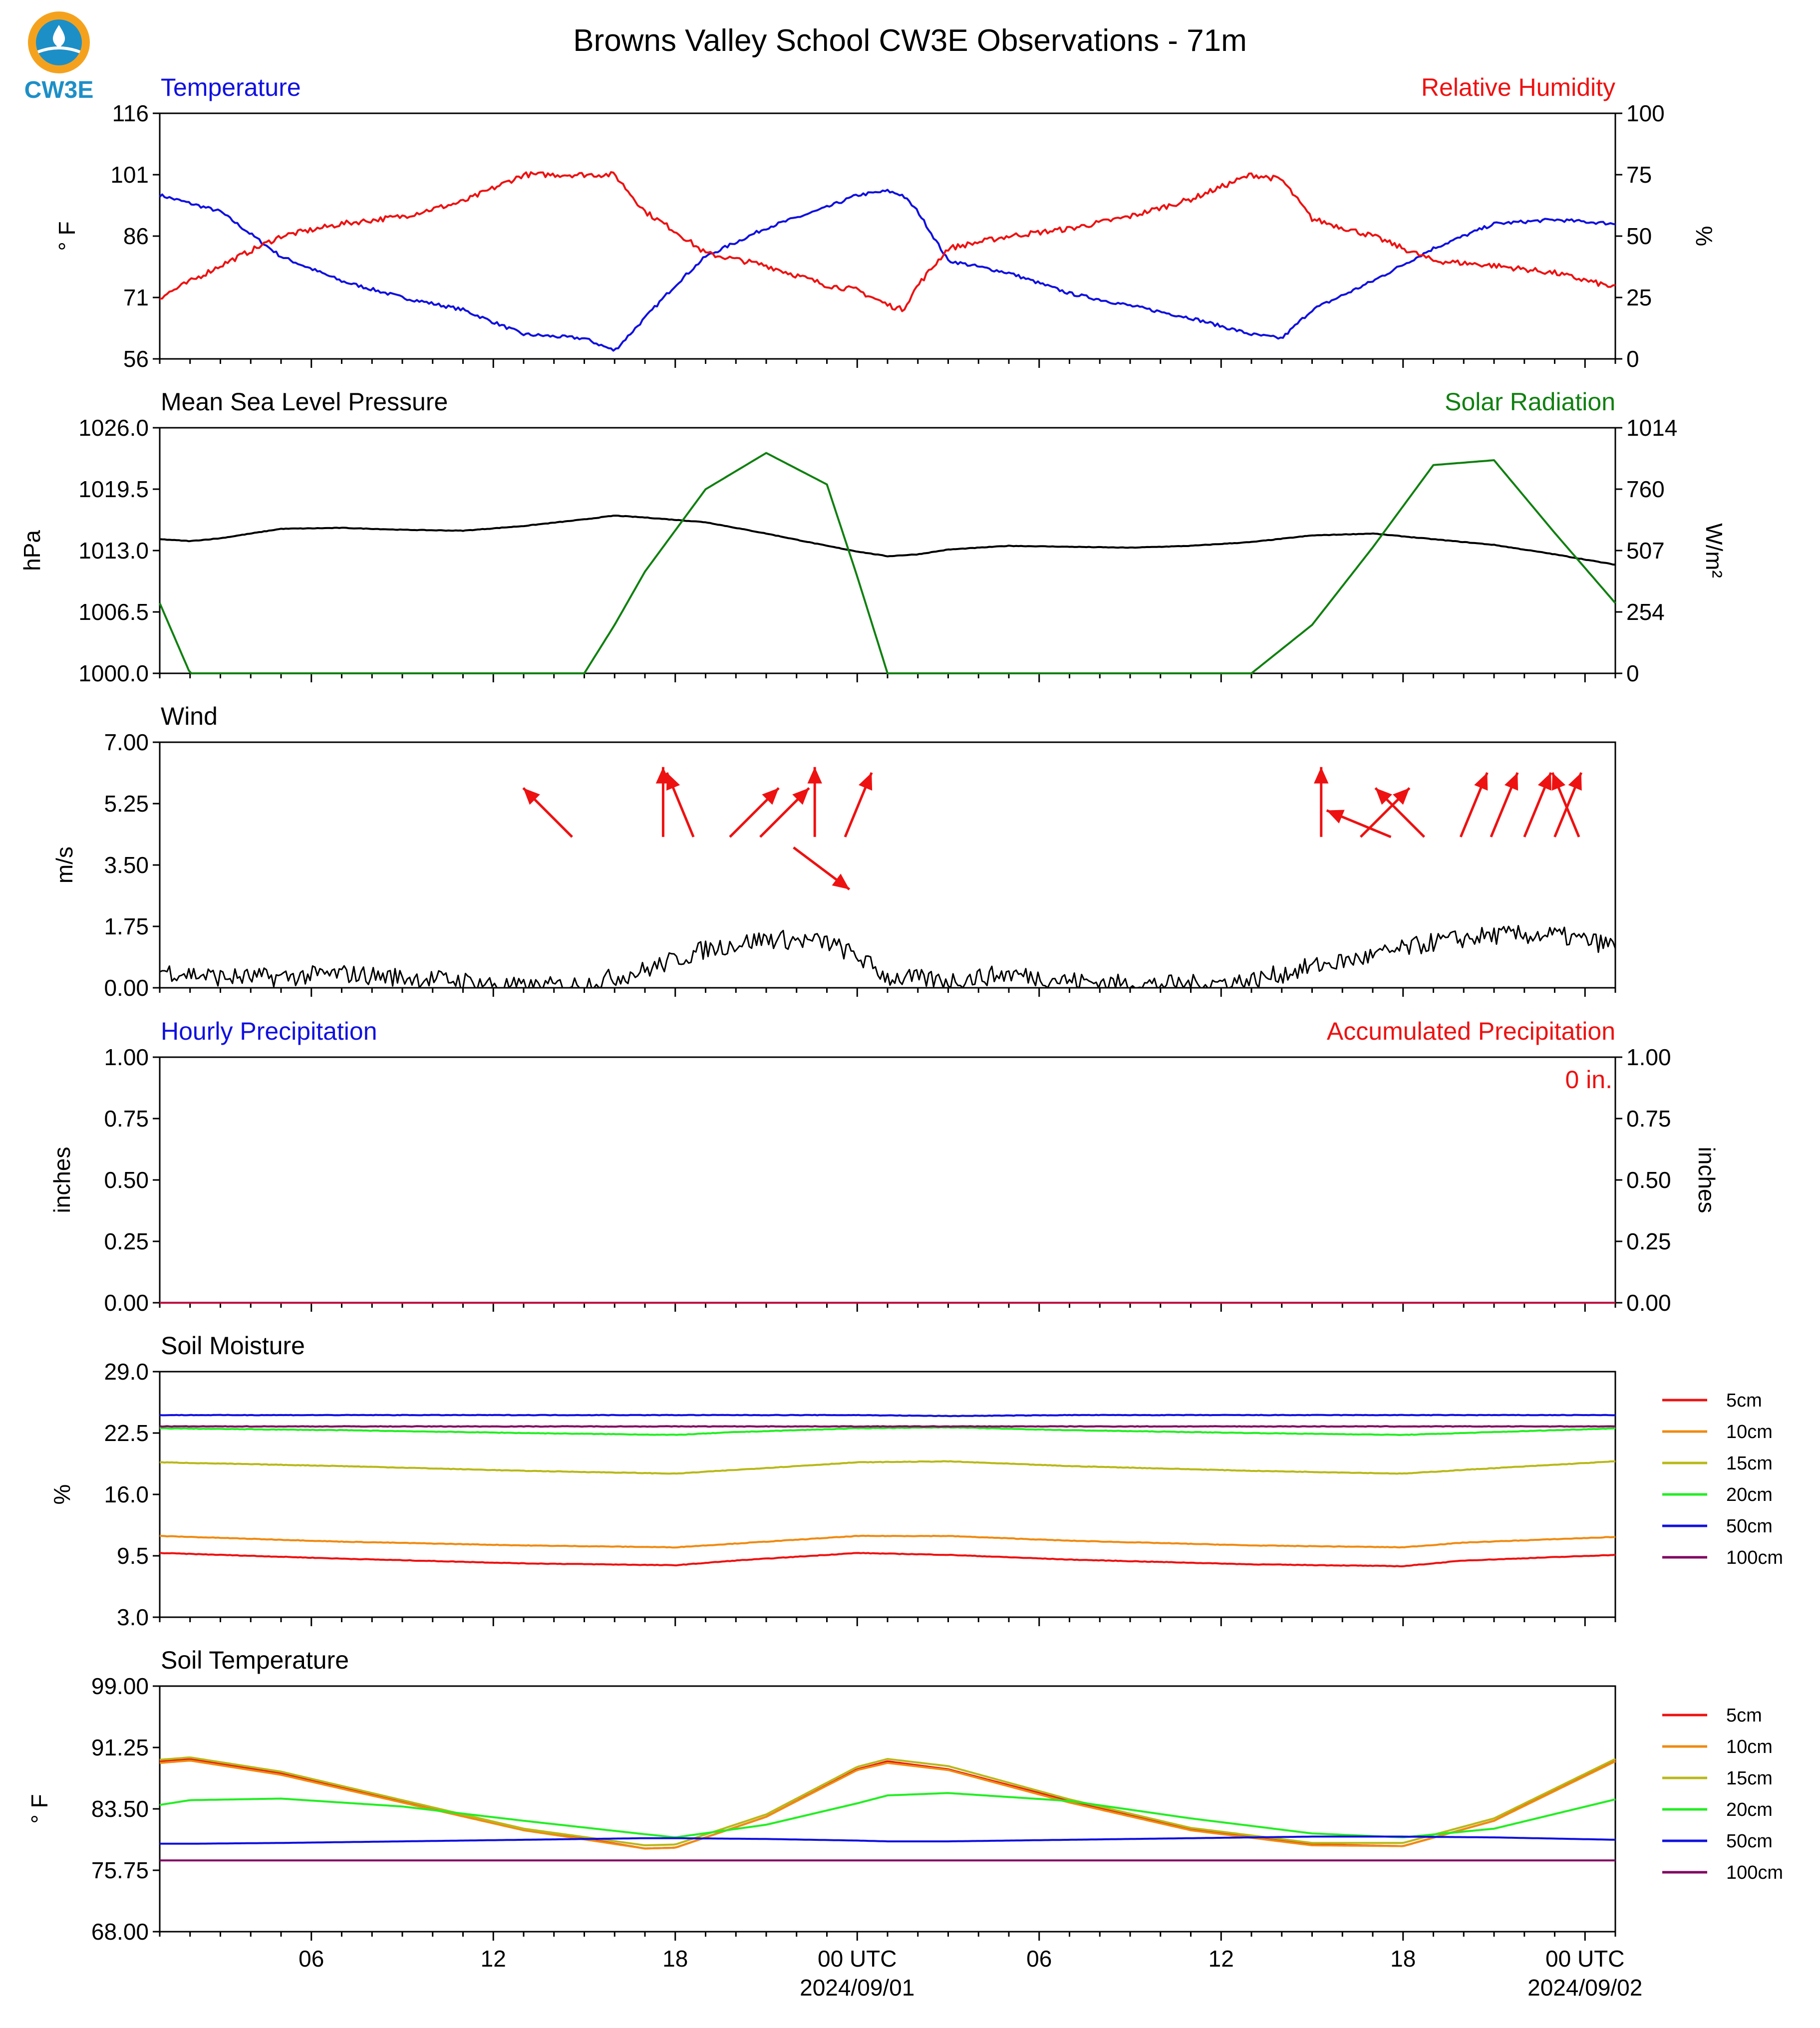 The width and height of the screenshot is (1820, 2028). I want to click on y-tick-label: 7.00, so click(126, 742).